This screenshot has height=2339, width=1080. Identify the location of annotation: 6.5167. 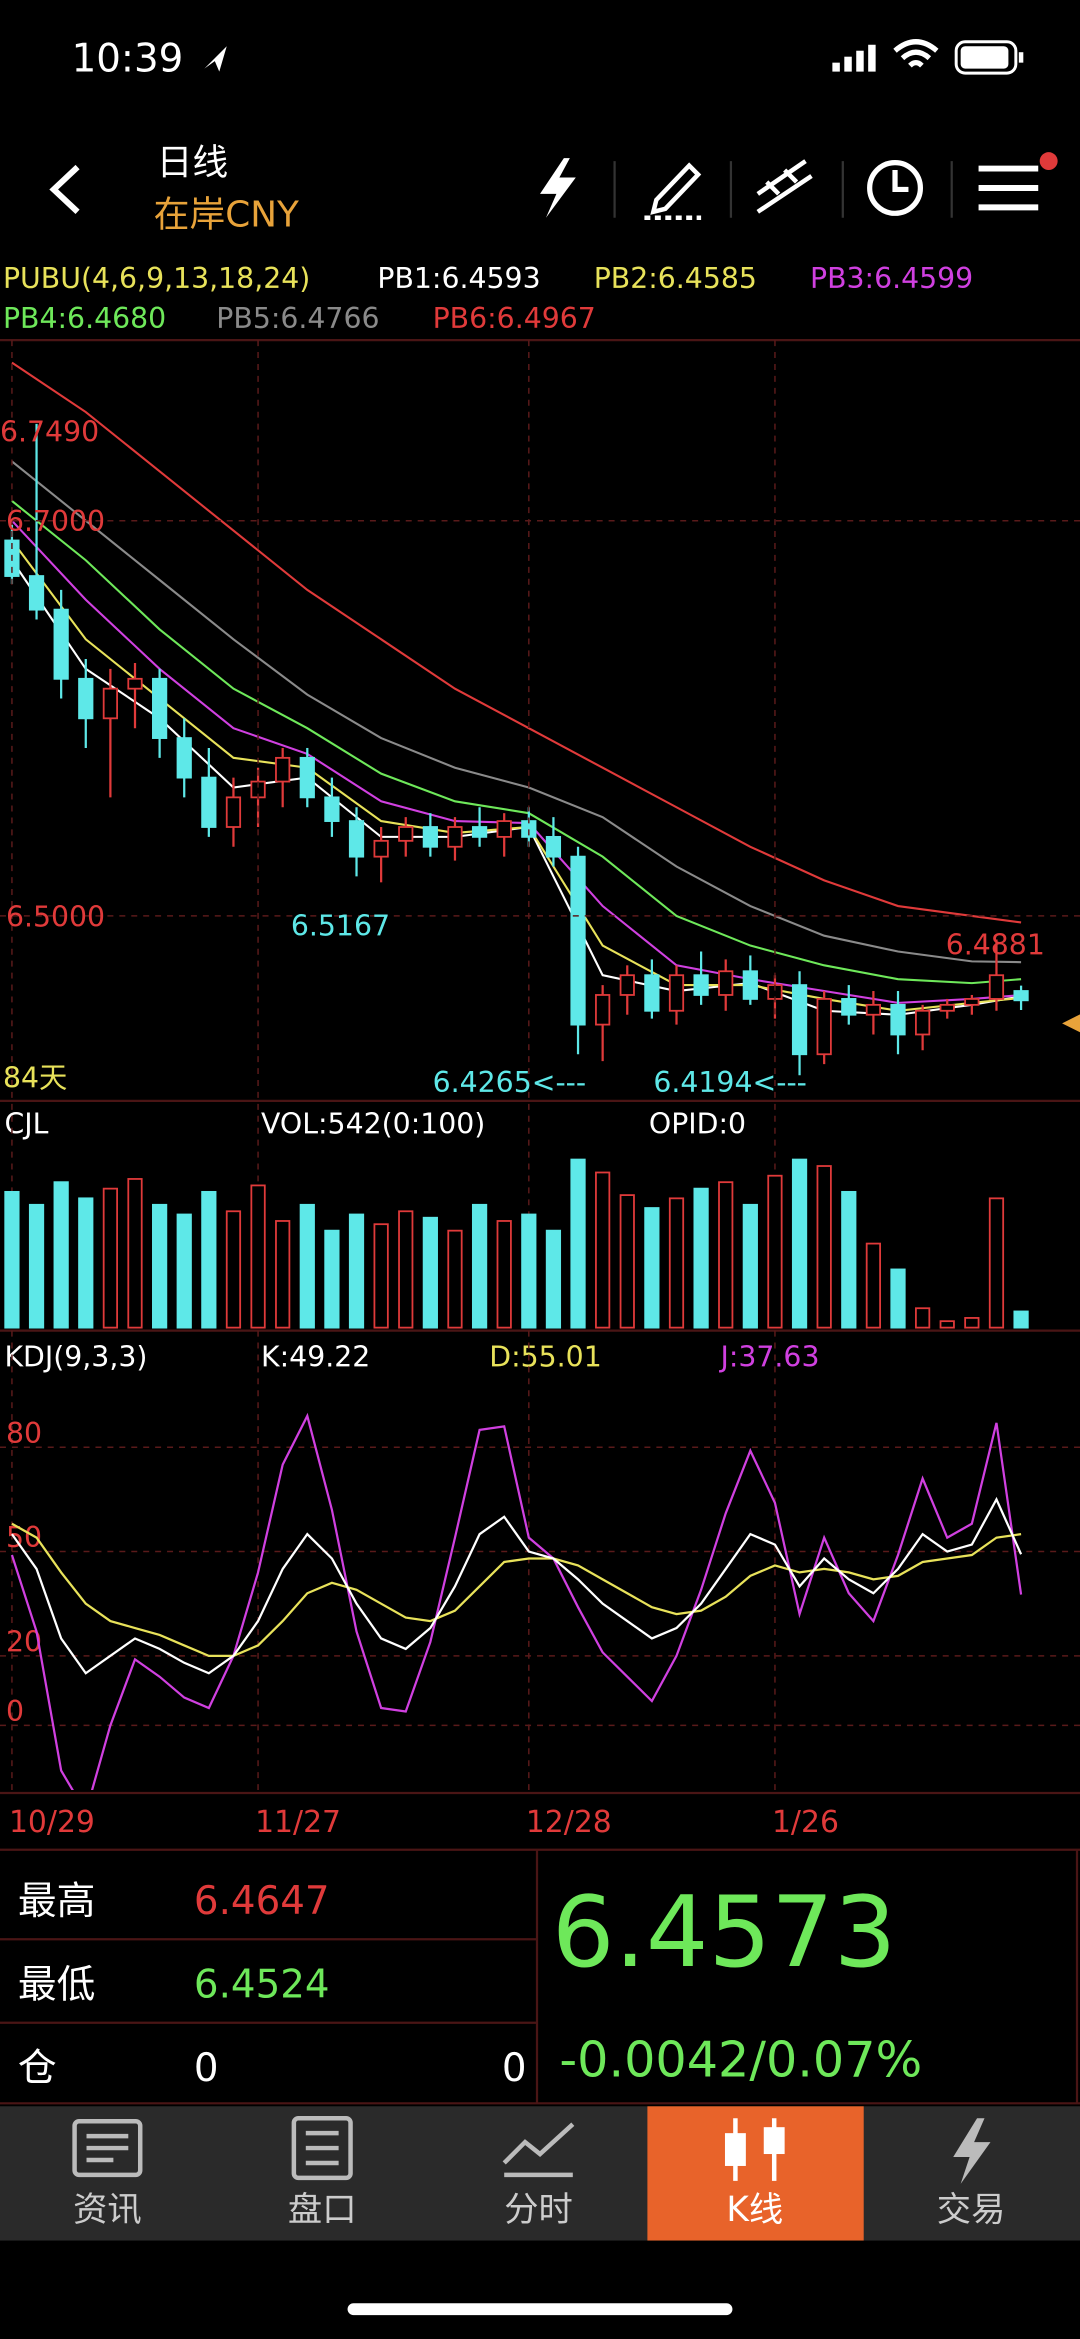
(340, 925).